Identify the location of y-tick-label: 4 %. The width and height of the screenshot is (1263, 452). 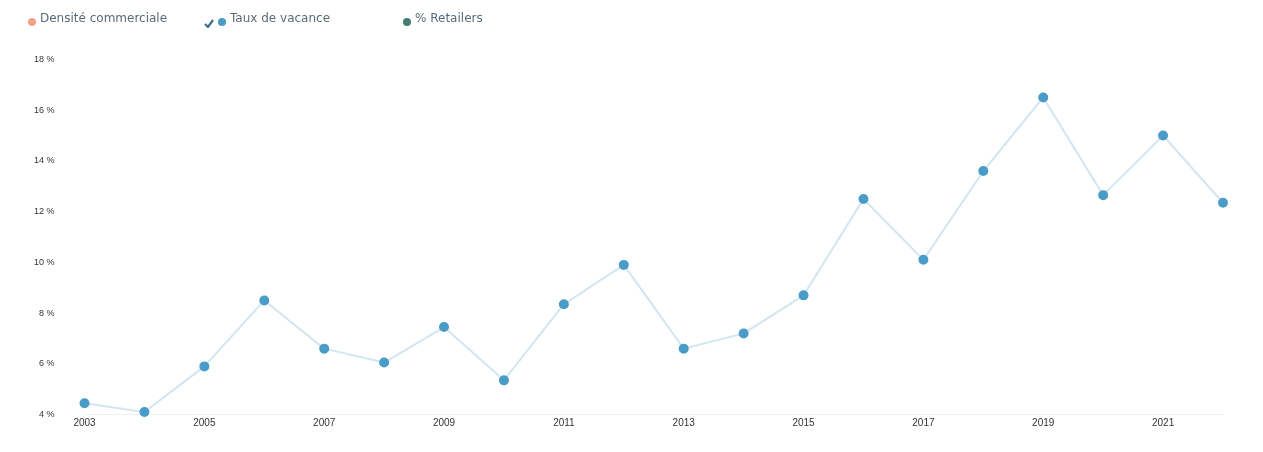
(47, 414).